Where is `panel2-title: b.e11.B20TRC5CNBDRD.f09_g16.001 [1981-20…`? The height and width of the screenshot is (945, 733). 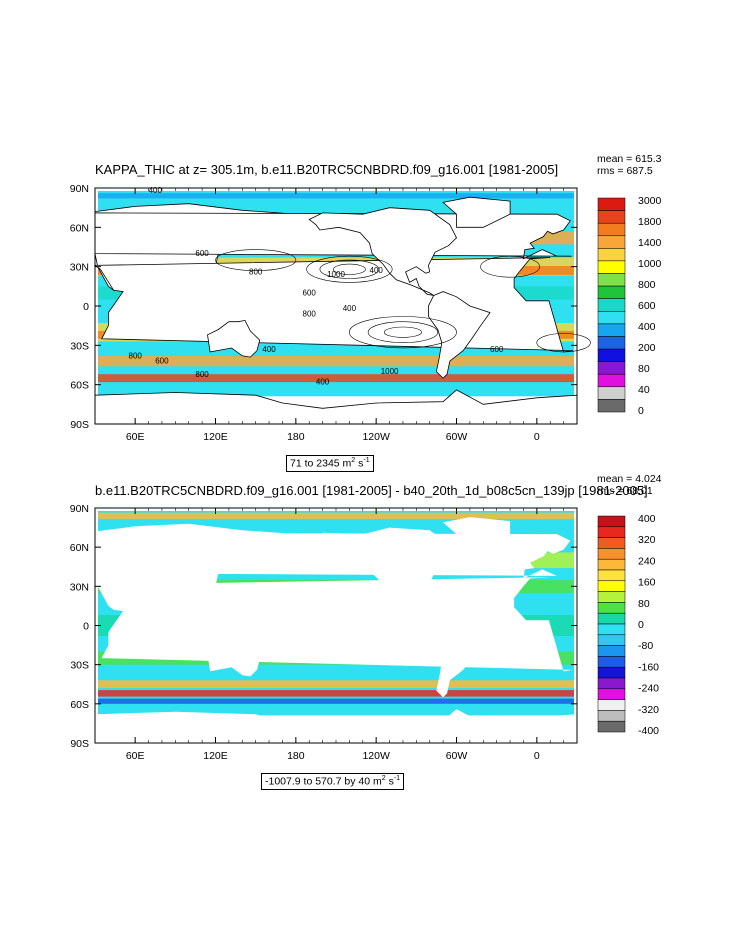
panel2-title: b.e11.B20TRC5CNBDRD.f09_g16.001 [1981-20… is located at coordinates (371, 490).